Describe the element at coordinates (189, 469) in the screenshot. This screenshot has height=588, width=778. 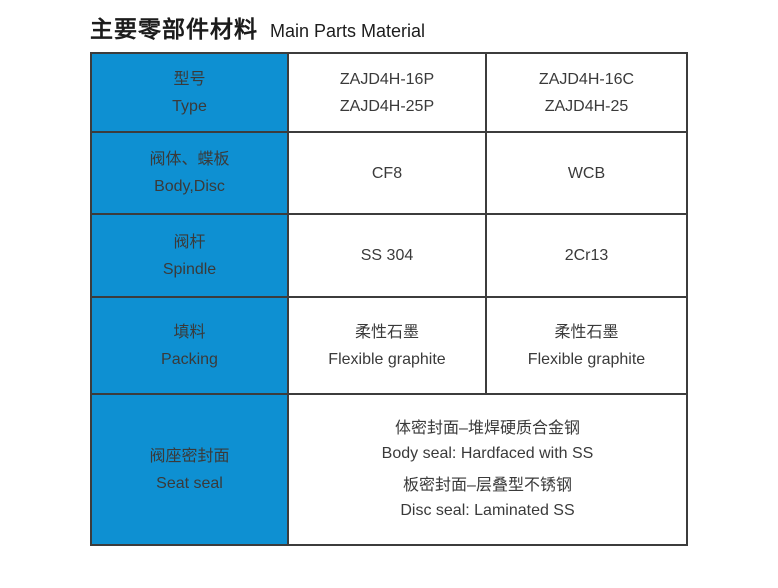
I see `row-header-seat-seal: 阀座密封面 Seat seal` at that location.